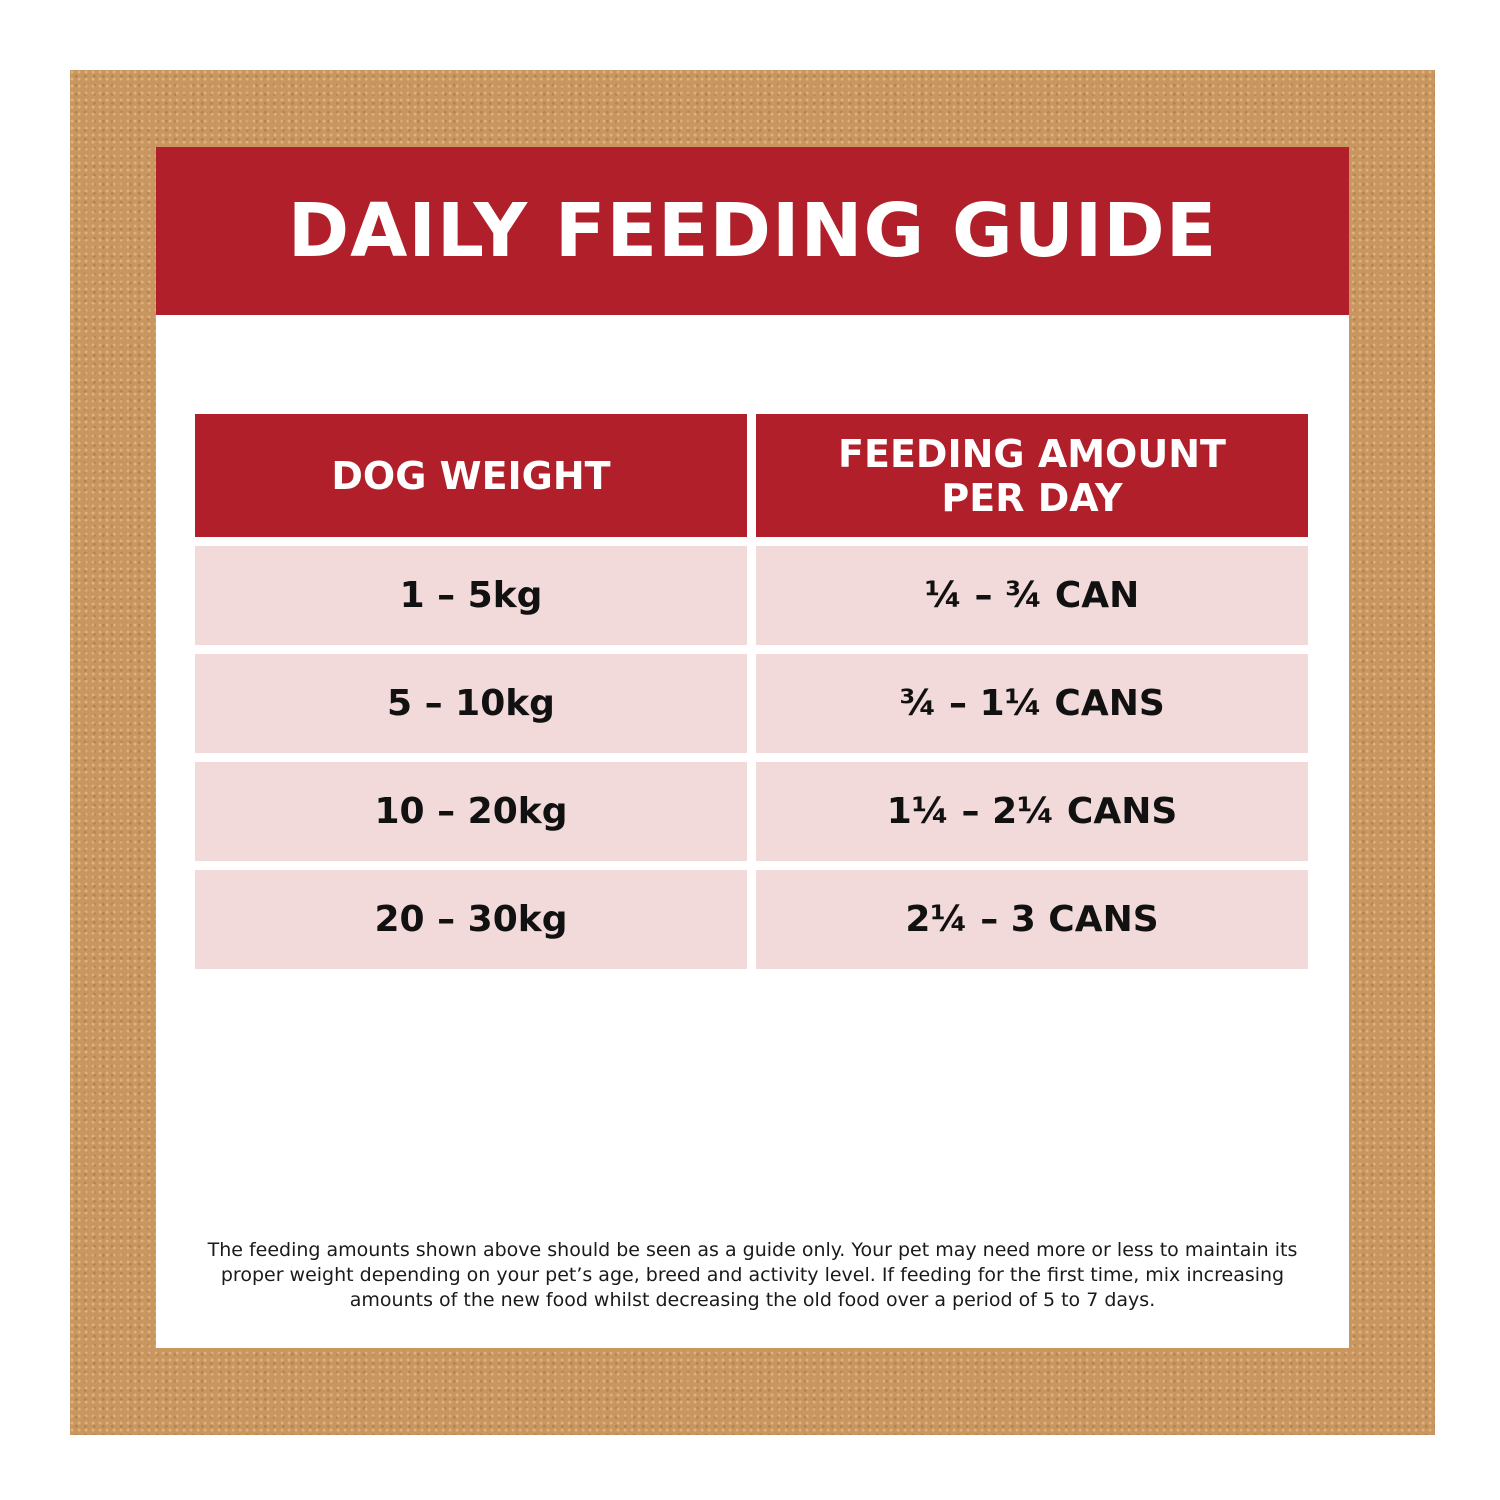 This screenshot has width=1500, height=1500. What do you see at coordinates (751, 703) in the screenshot?
I see `table-row: 5 – 10kg ¾ – 1¼ CANS` at bounding box center [751, 703].